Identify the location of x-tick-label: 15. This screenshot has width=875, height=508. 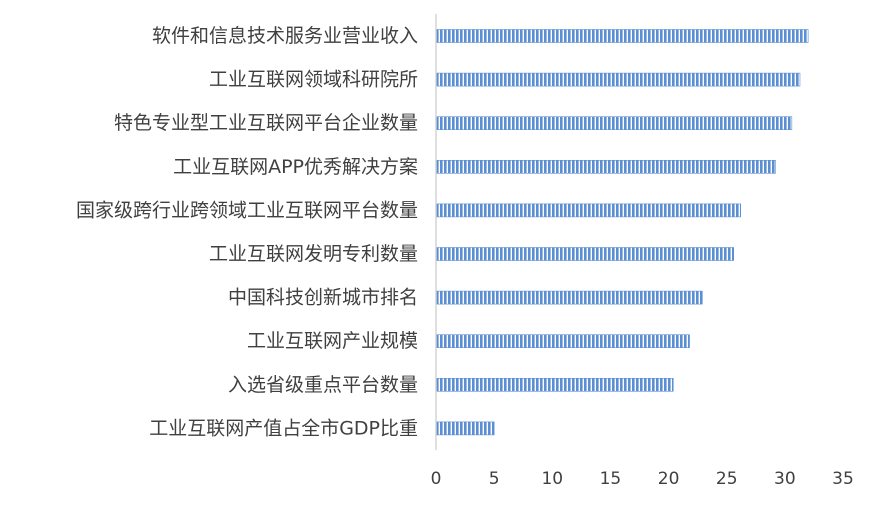
(611, 479).